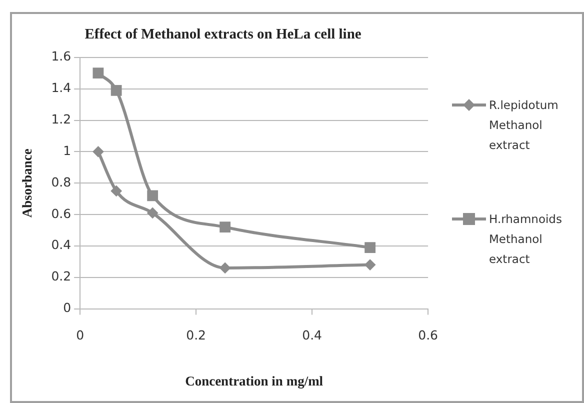  I want to click on x-axis-title: Concentration in mg/ml, so click(254, 380).